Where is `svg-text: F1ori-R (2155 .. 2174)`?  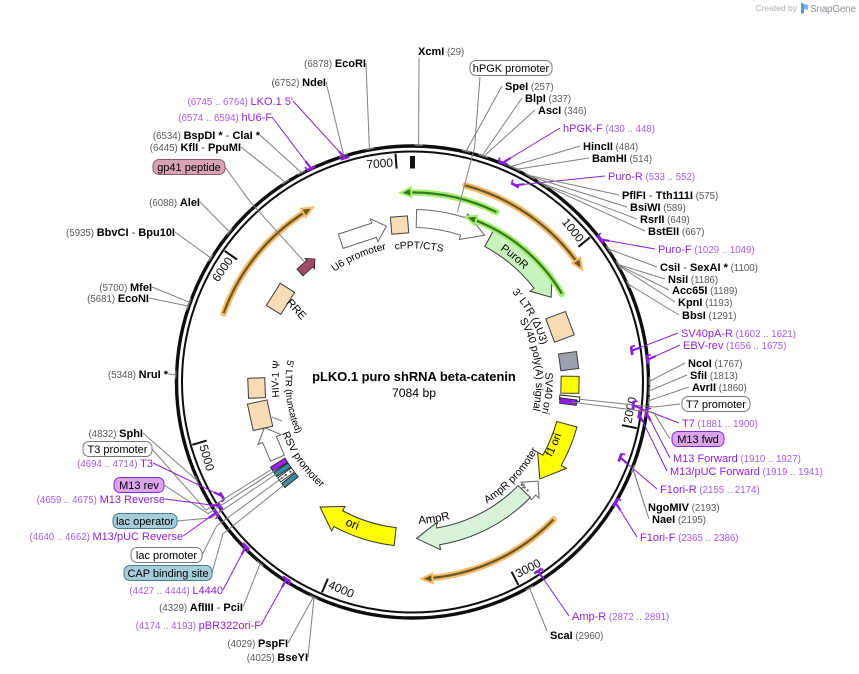 svg-text: F1ori-R (2155 .. 2174) is located at coordinates (710, 490).